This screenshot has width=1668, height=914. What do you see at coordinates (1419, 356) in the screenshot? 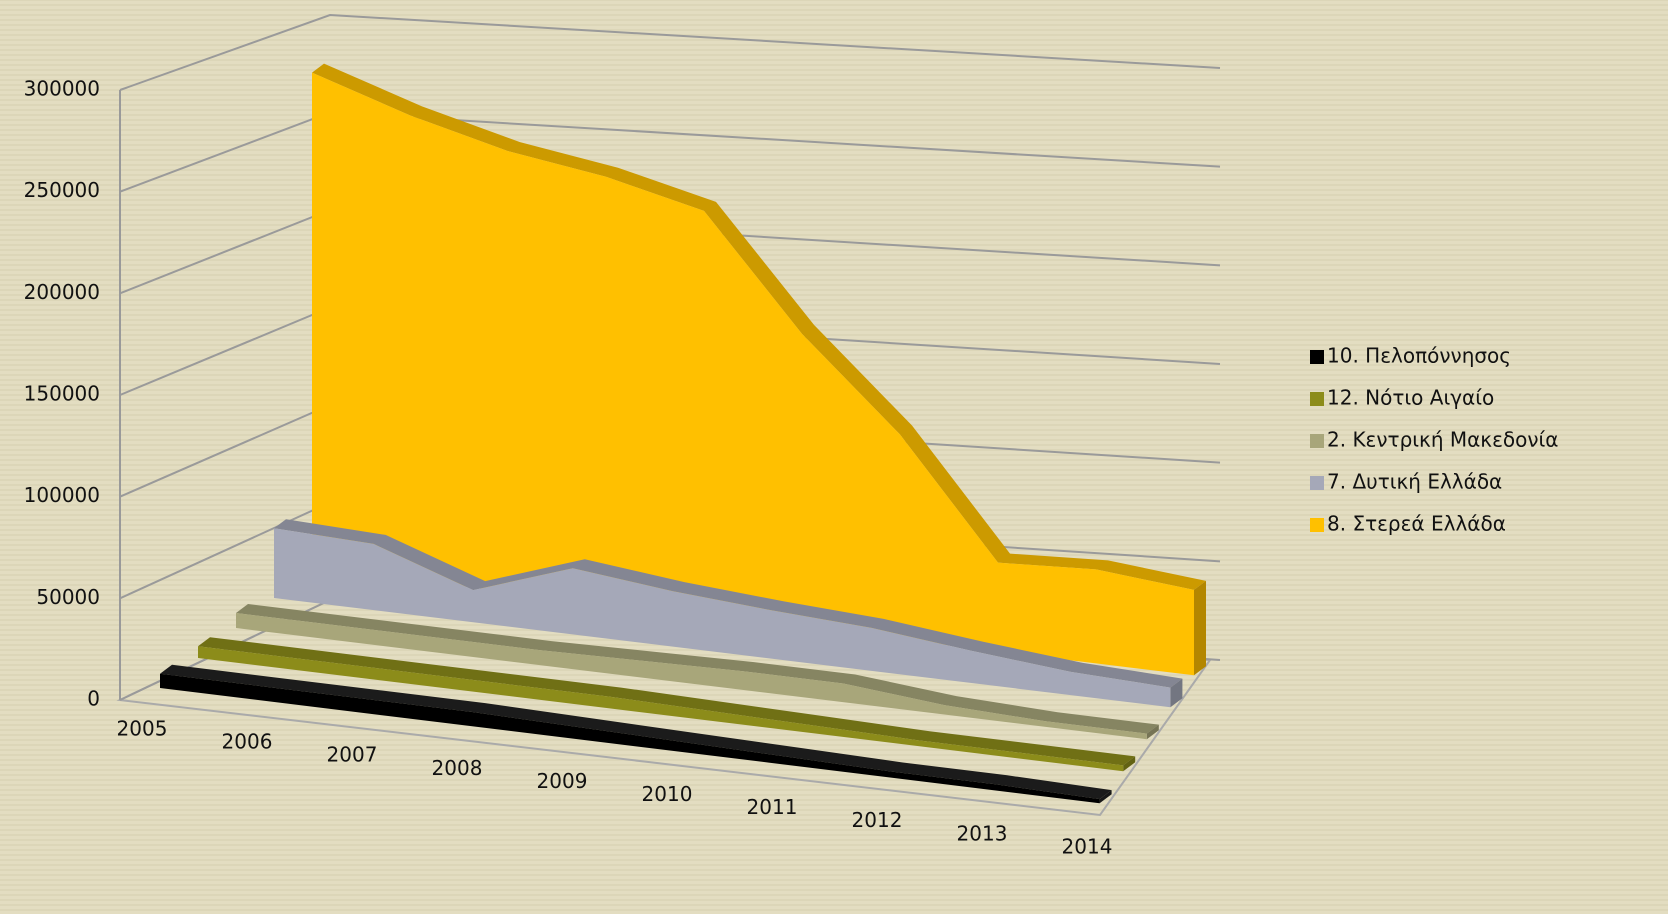
I see `legend-label: 10. Πελοπόννησος` at bounding box center [1419, 356].